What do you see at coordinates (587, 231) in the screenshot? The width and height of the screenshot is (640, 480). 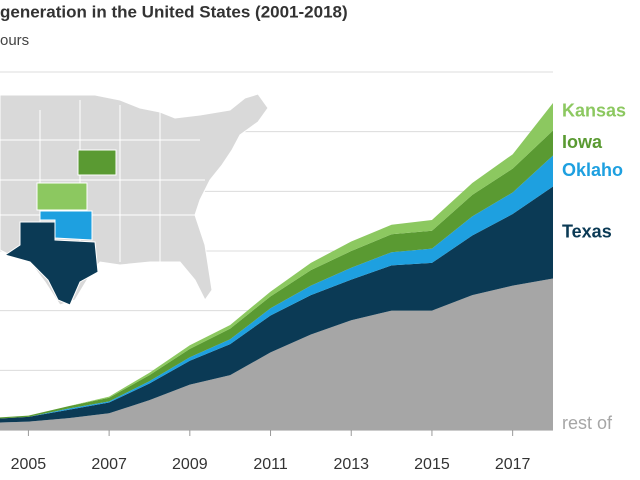 I see `series-label: Texas` at bounding box center [587, 231].